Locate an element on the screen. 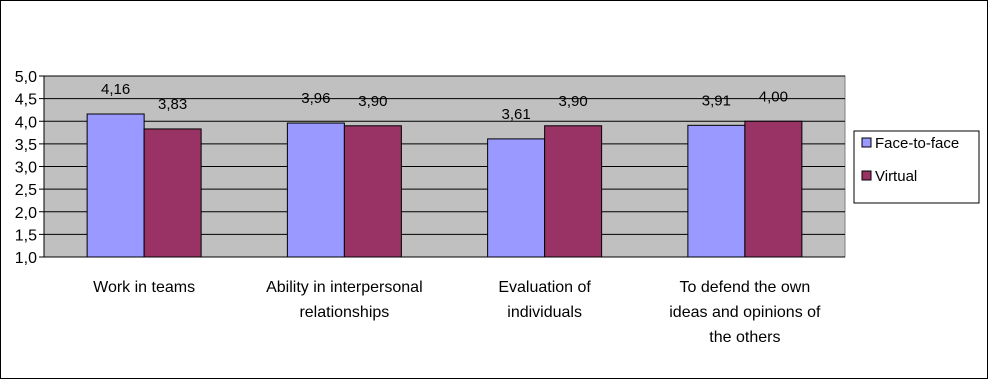 The width and height of the screenshot is (988, 380). category-label: ideas and opinions of is located at coordinates (745, 312).